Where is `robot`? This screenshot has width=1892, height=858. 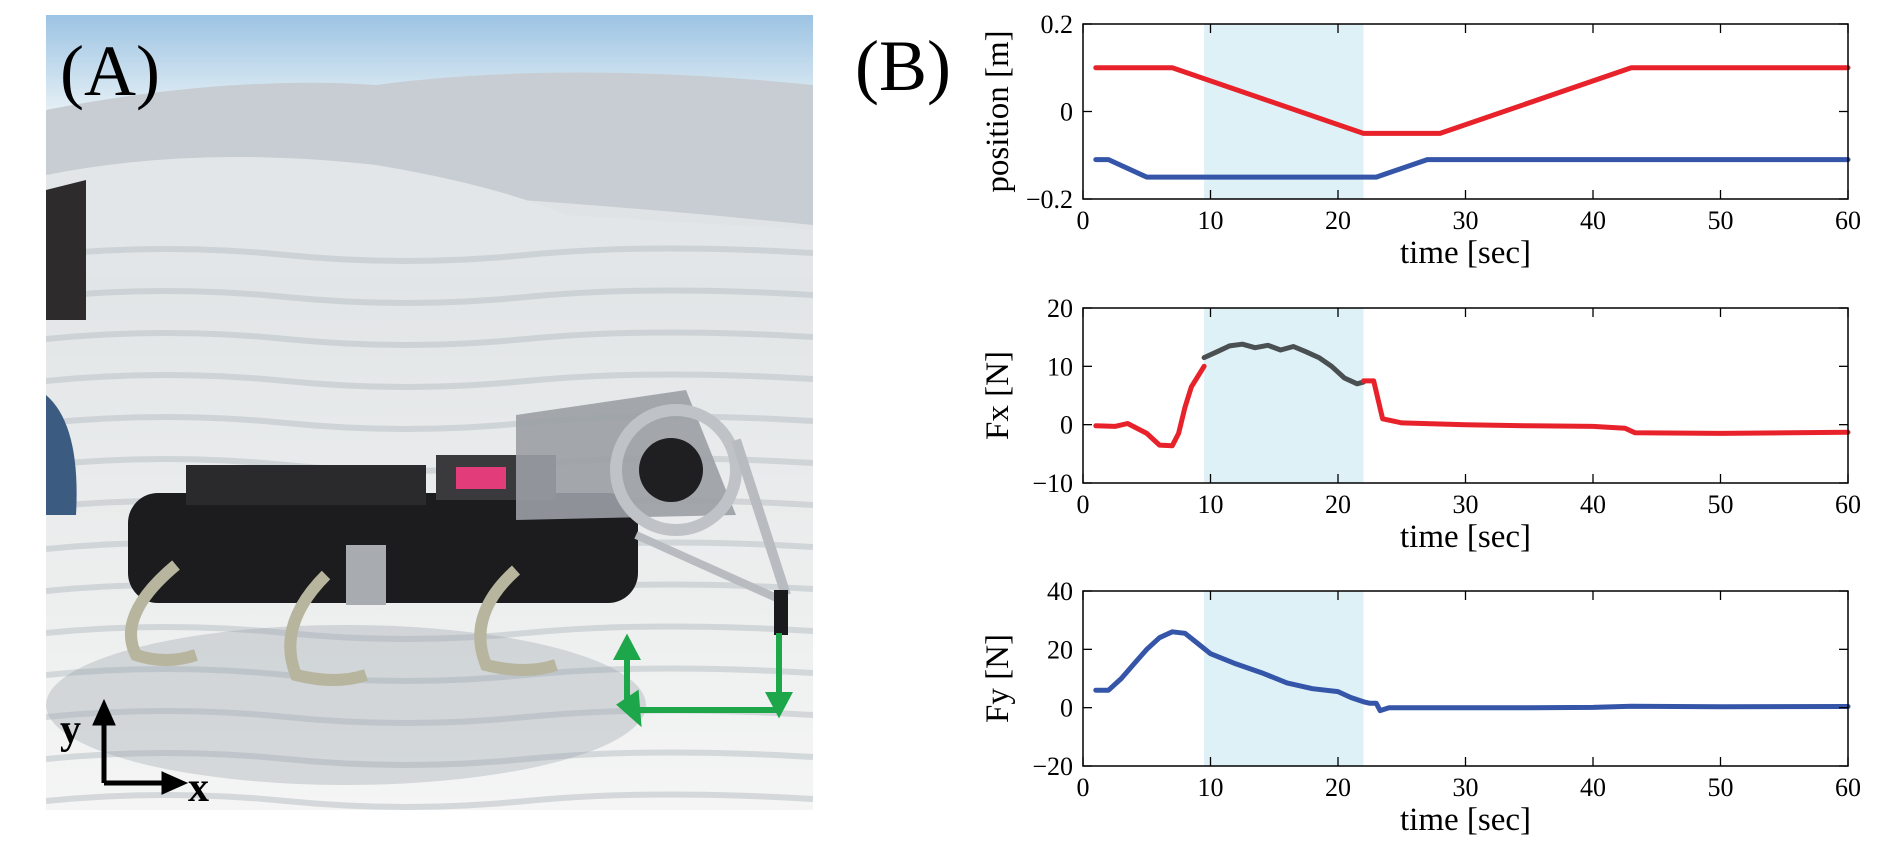
robot is located at coordinates (458, 538).